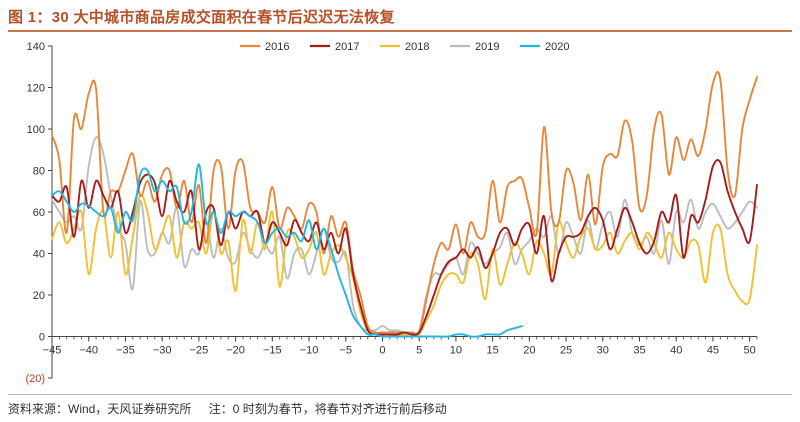 This screenshot has height=422, width=800. Describe the element at coordinates (309, 351) in the screenshot. I see `x-tick-label: −10` at that location.